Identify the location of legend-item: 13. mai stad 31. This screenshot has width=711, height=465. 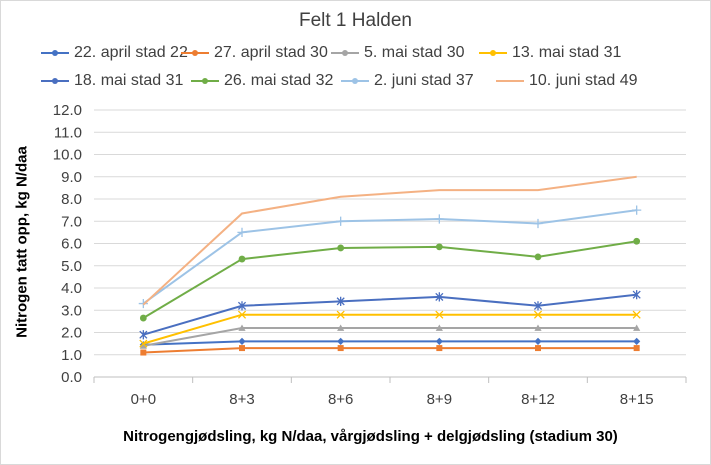
(549, 53).